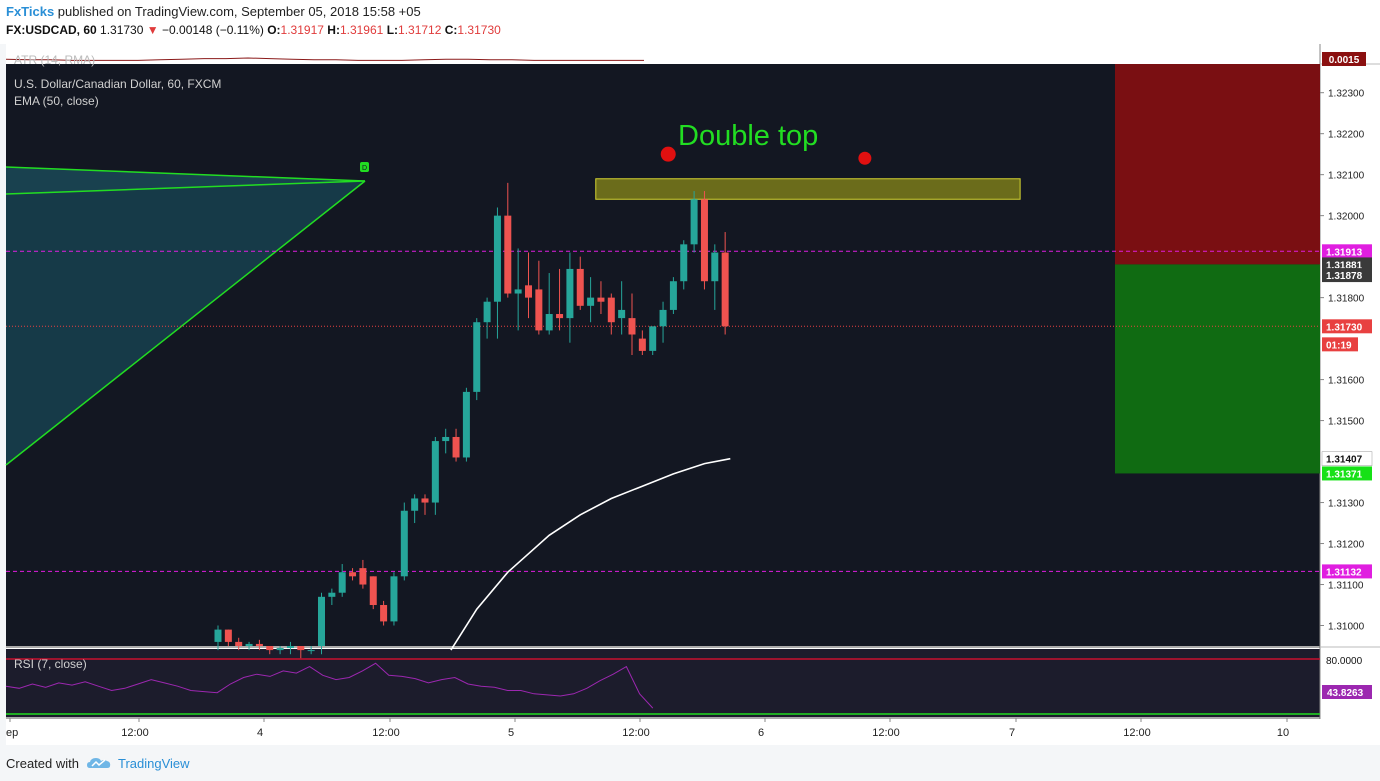 The width and height of the screenshot is (1380, 781). I want to click on ema-series, so click(590, 554).